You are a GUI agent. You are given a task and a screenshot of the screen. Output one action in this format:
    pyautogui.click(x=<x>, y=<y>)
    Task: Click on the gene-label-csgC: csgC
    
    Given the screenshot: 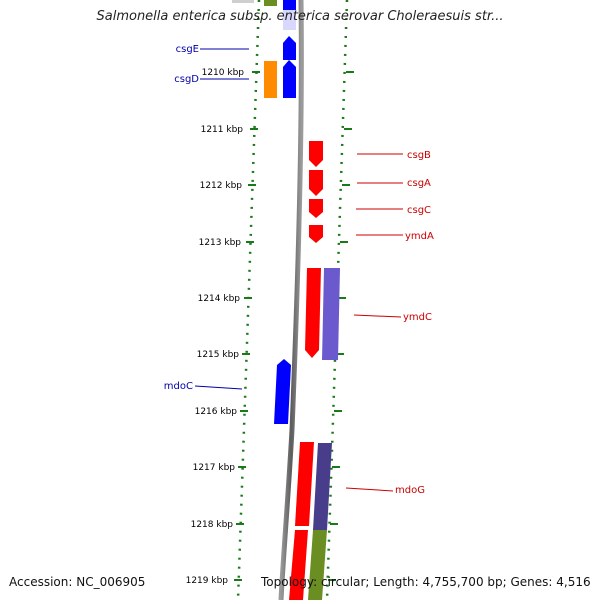 What is the action you would take?
    pyautogui.click(x=419, y=210)
    